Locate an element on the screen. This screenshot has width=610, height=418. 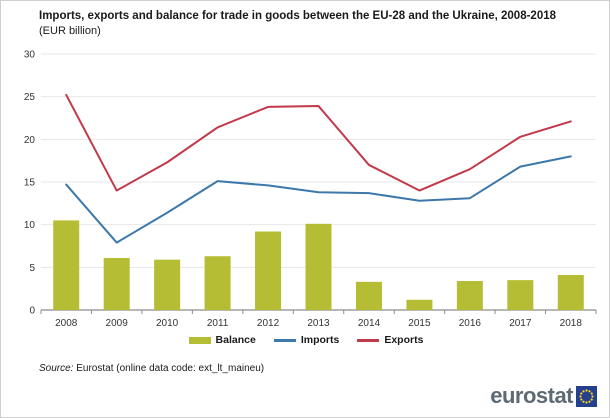
legend-item-balance: Balance is located at coordinates (222, 340).